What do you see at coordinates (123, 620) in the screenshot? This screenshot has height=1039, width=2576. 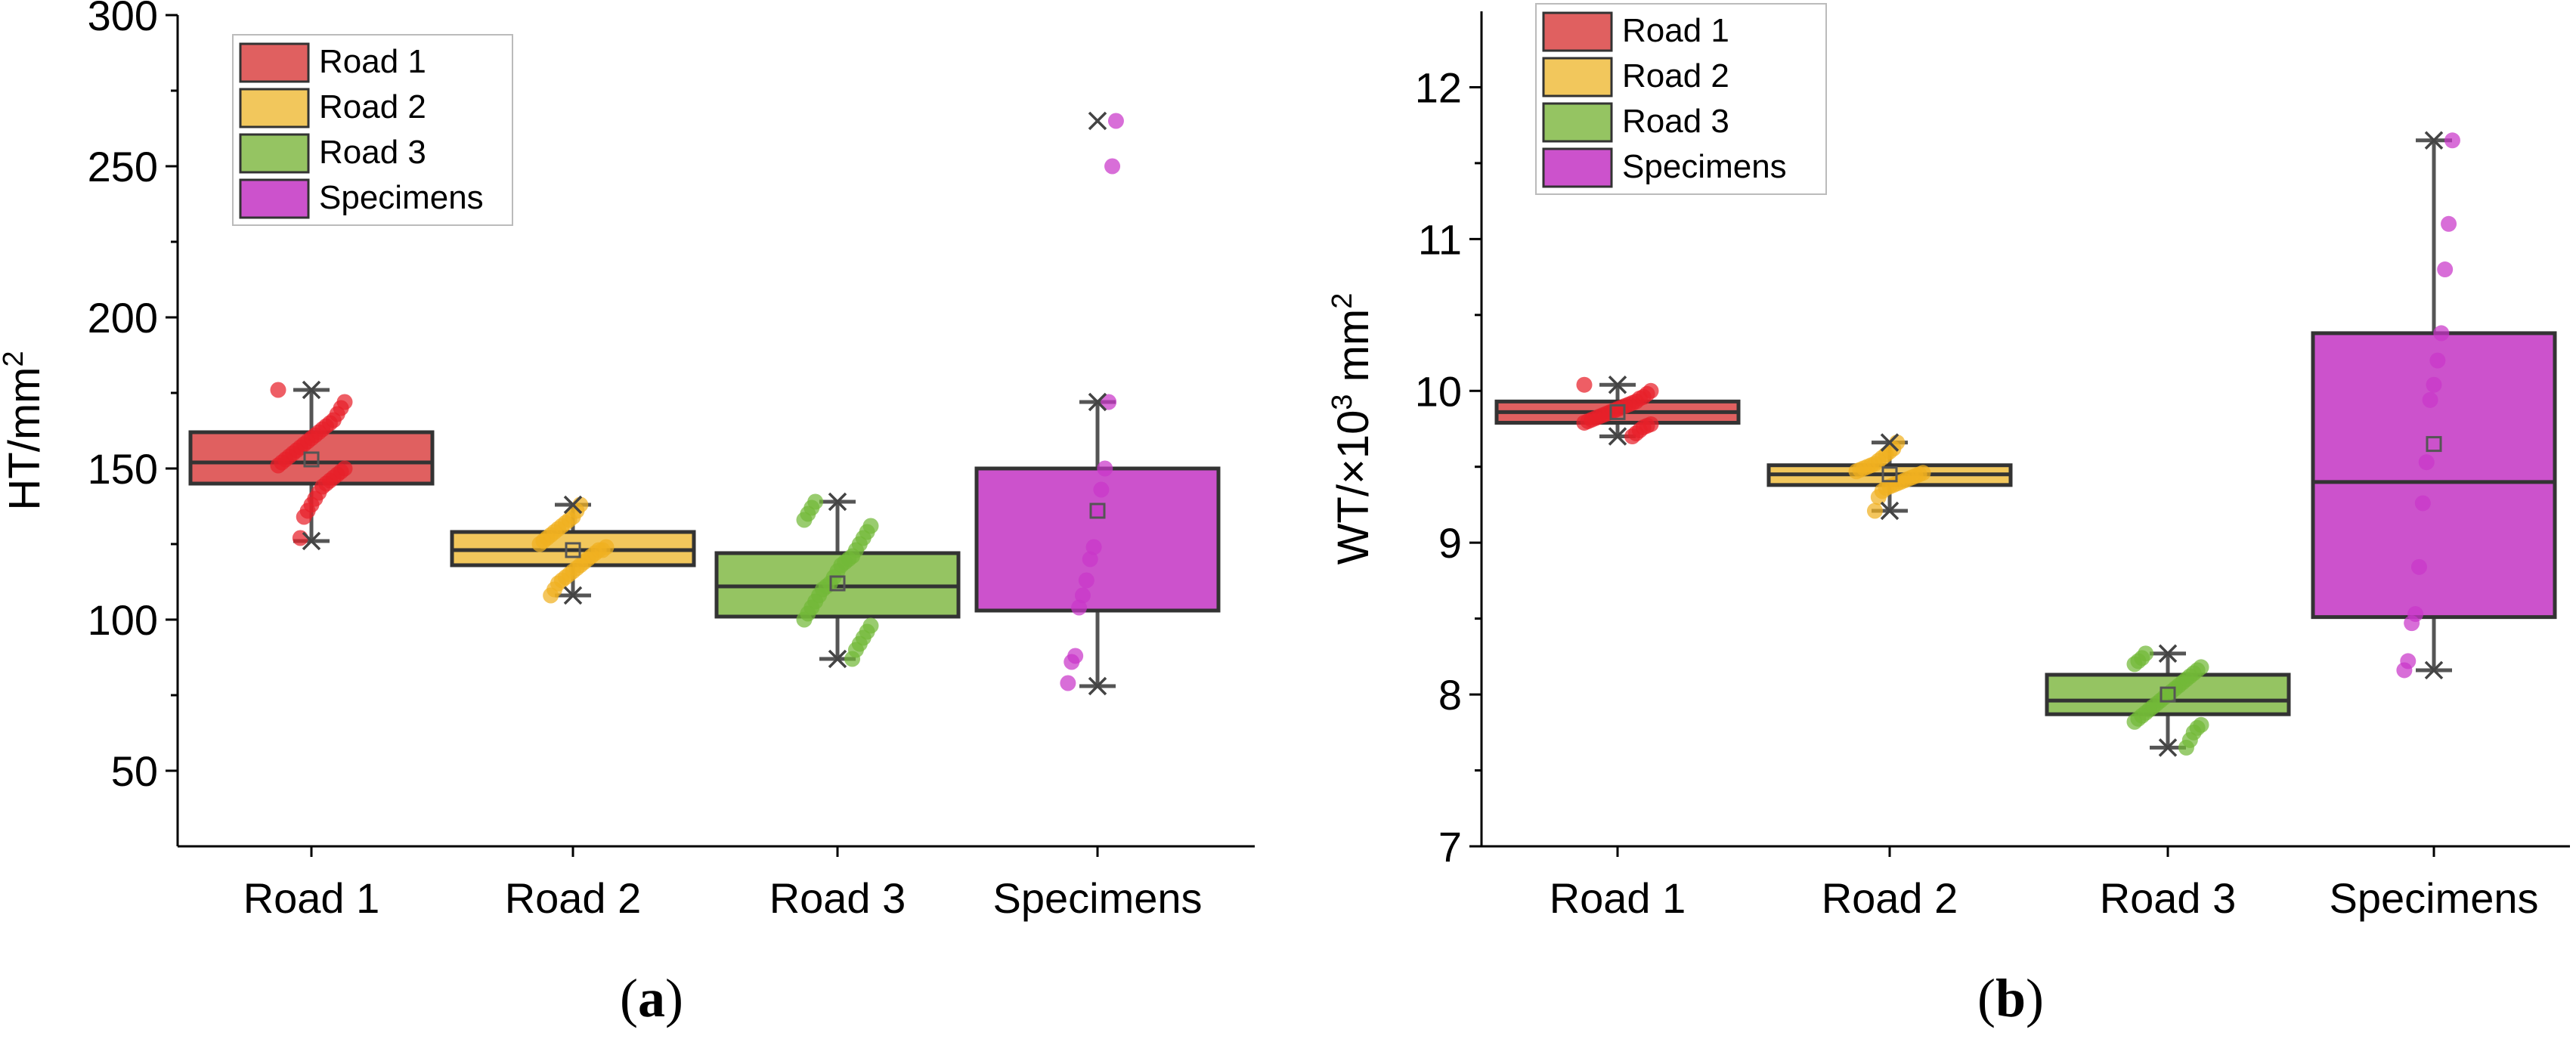 I see `y-tick-label: 100` at bounding box center [123, 620].